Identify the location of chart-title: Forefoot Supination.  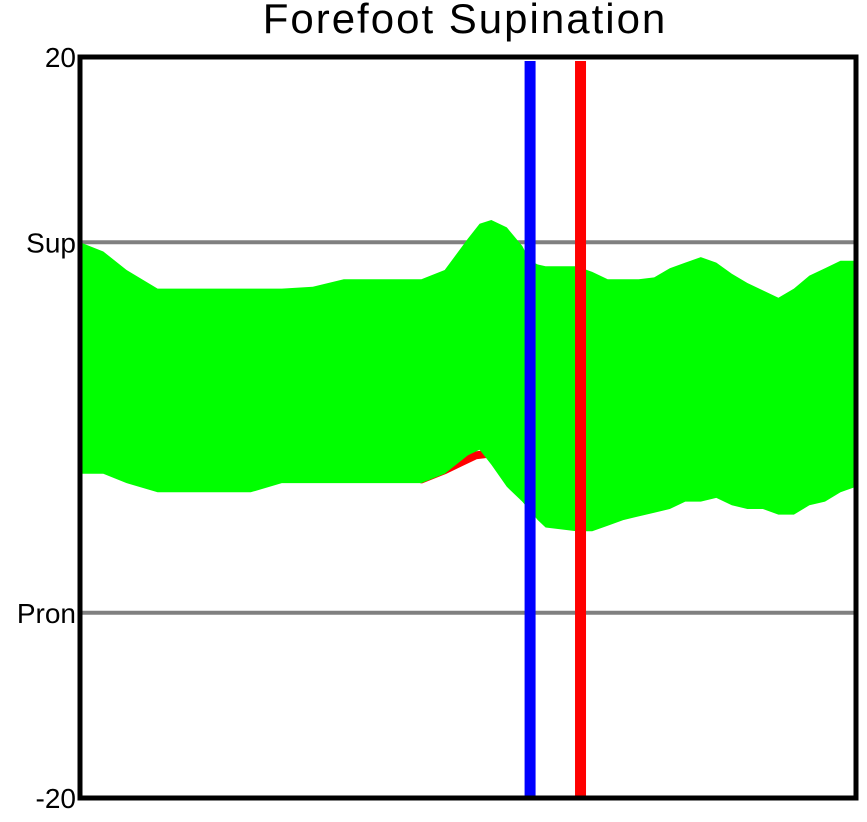
(465, 21).